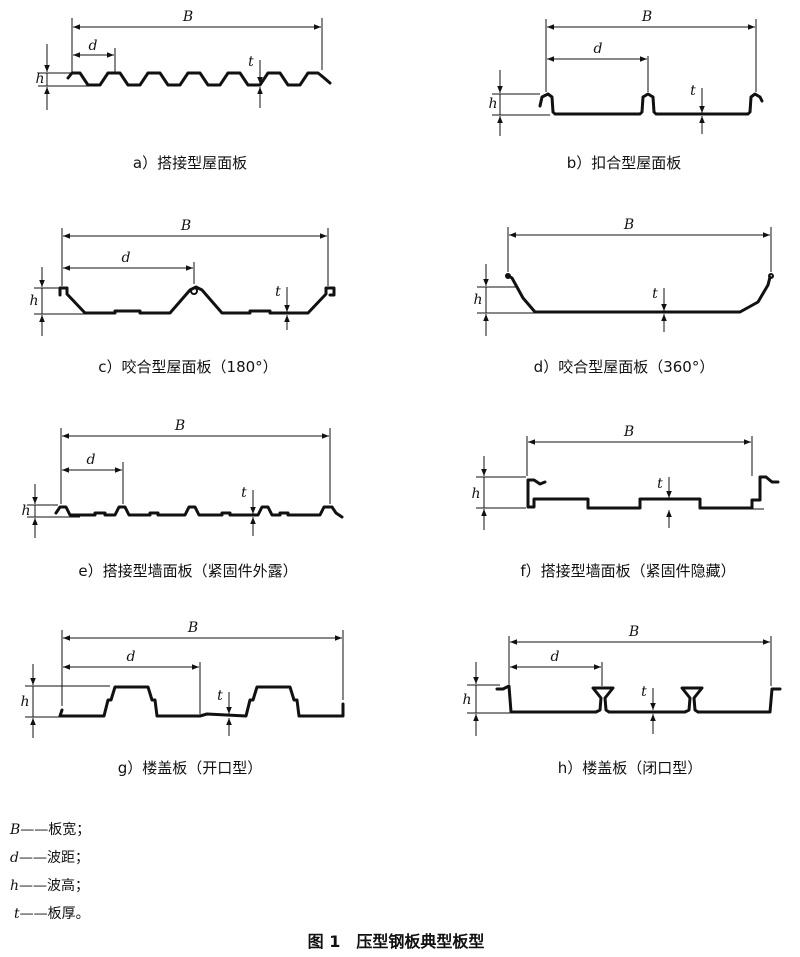  Describe the element at coordinates (131, 657) in the screenshot. I see `dim-d-g: d` at that location.